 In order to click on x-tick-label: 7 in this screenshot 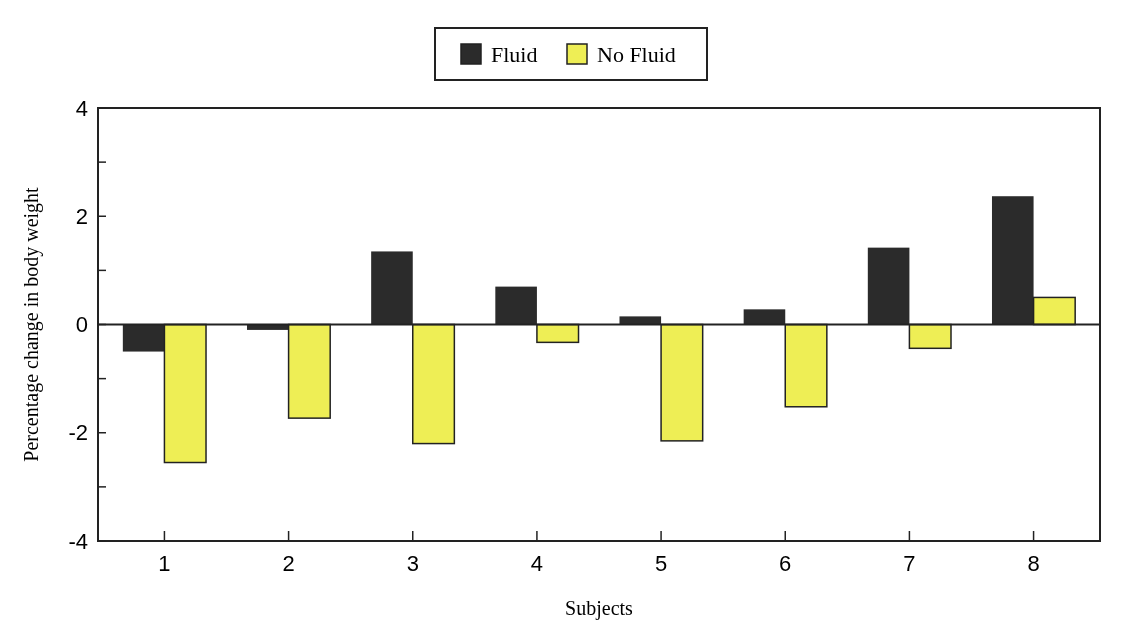, I will do `click(909, 563)`.